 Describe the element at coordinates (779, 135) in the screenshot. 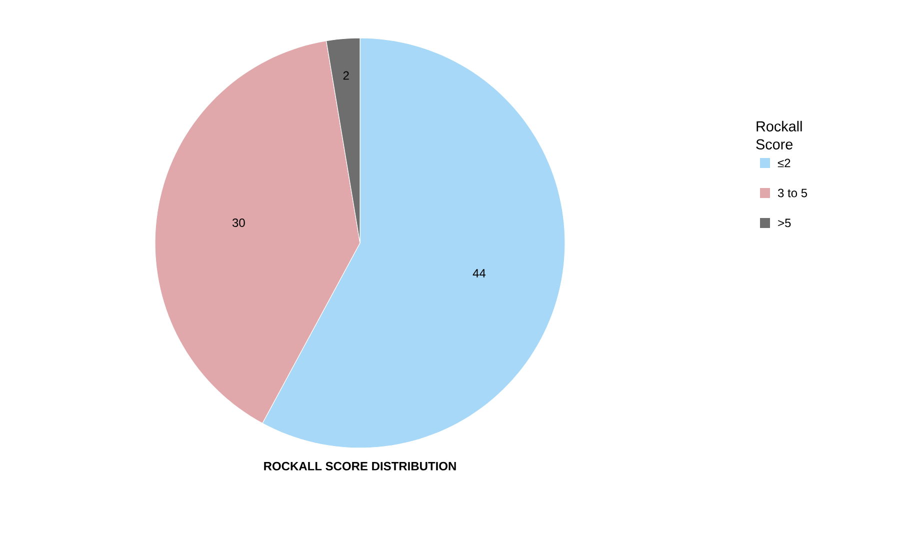

I see `legend-title: Rockall Score` at that location.